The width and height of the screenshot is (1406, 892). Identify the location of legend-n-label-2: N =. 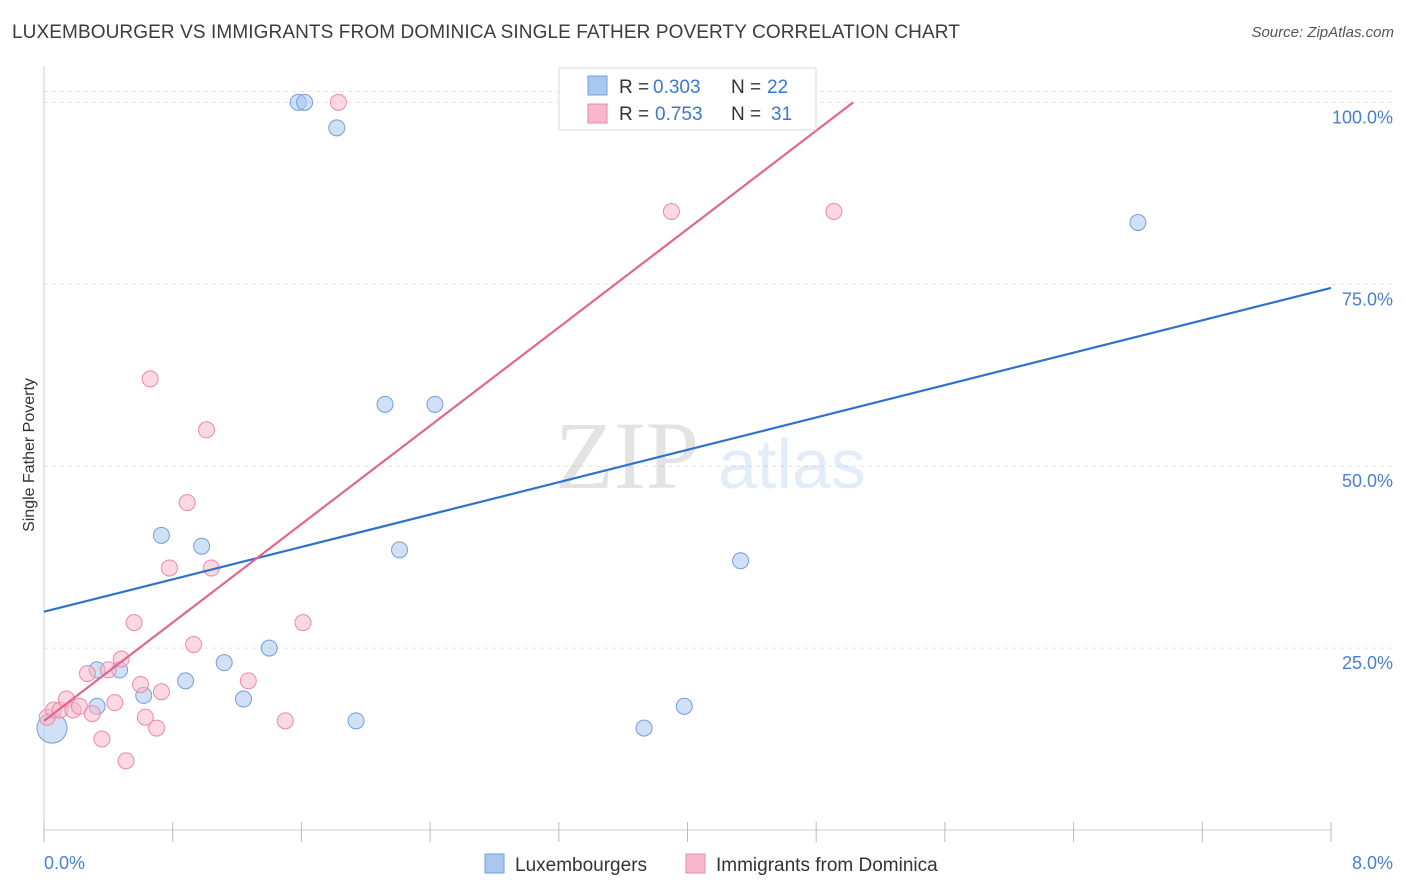
(746, 114).